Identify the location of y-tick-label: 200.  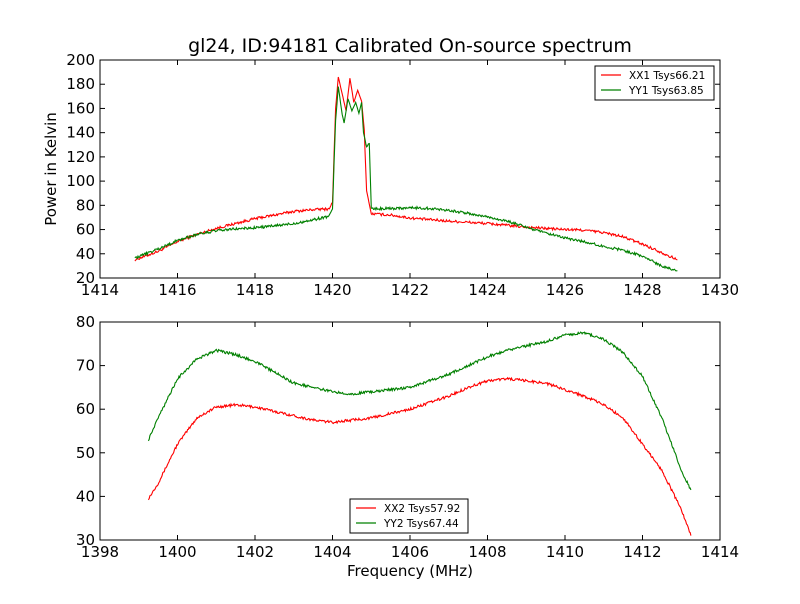
(80, 60).